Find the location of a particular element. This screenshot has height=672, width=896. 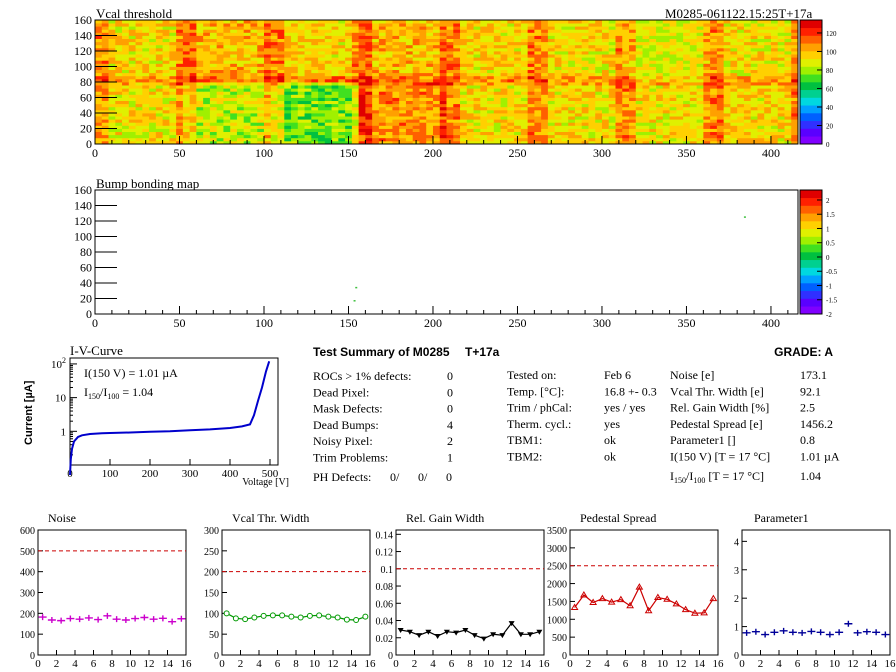

iv-x-tick-label: 100 is located at coordinates (110, 474).